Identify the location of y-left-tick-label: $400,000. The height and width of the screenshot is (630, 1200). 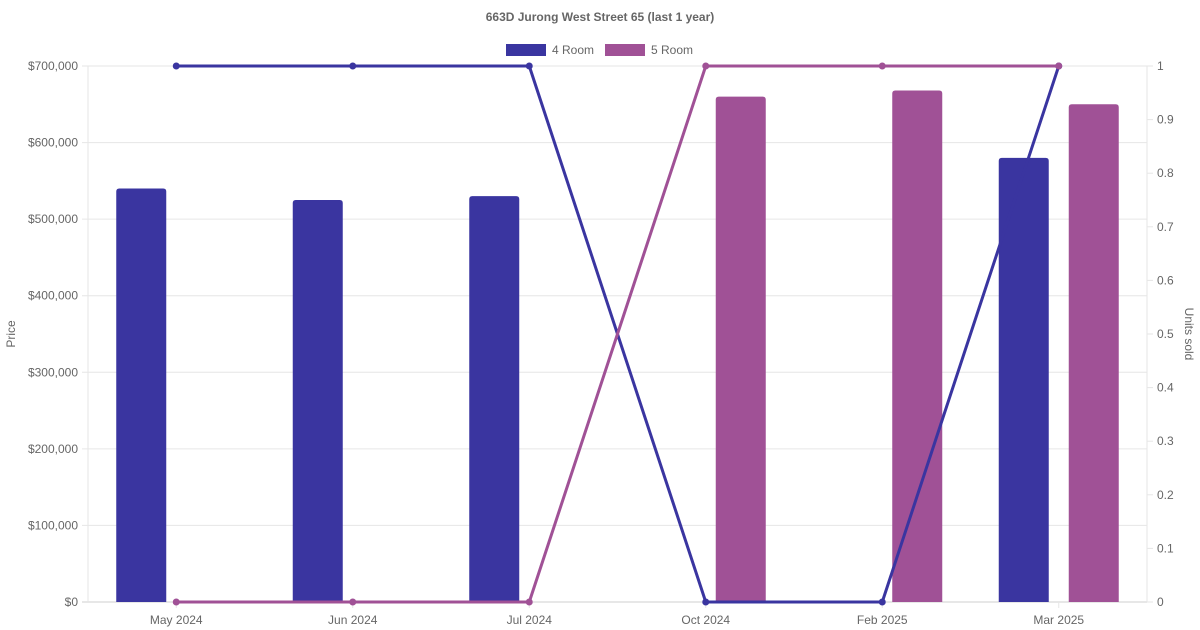
(53, 296).